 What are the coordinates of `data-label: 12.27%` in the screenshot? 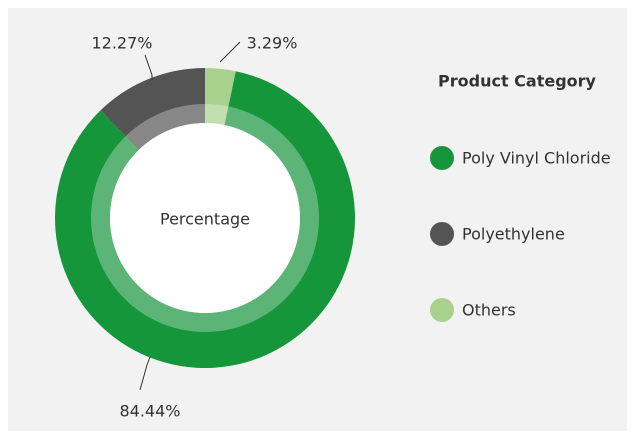 It's located at (121, 43).